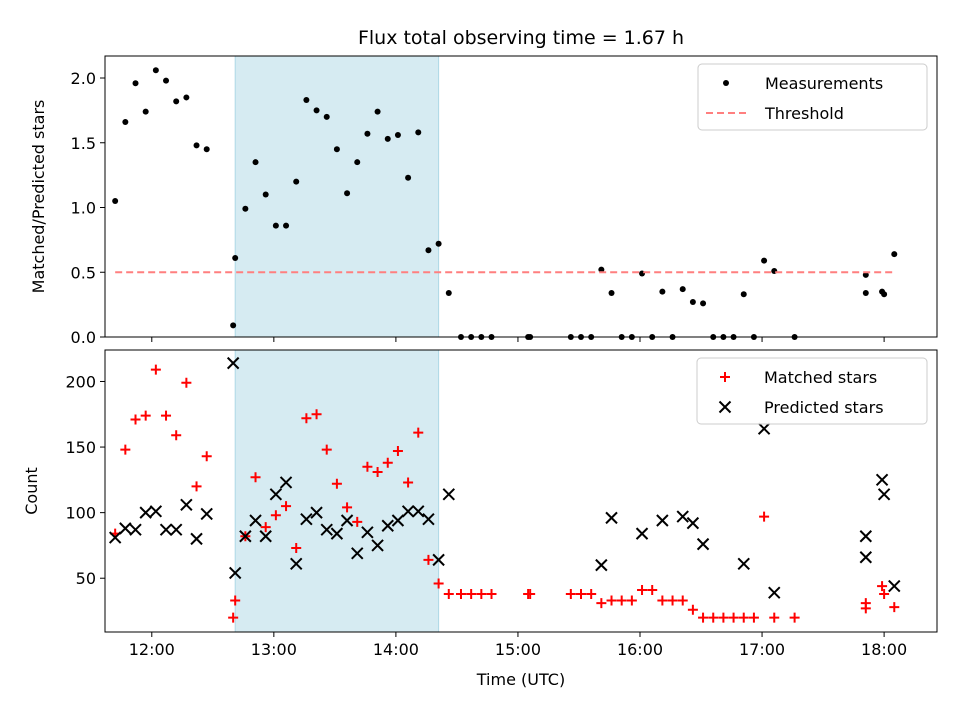  I want to click on legend-marker-dot, so click(726, 83).